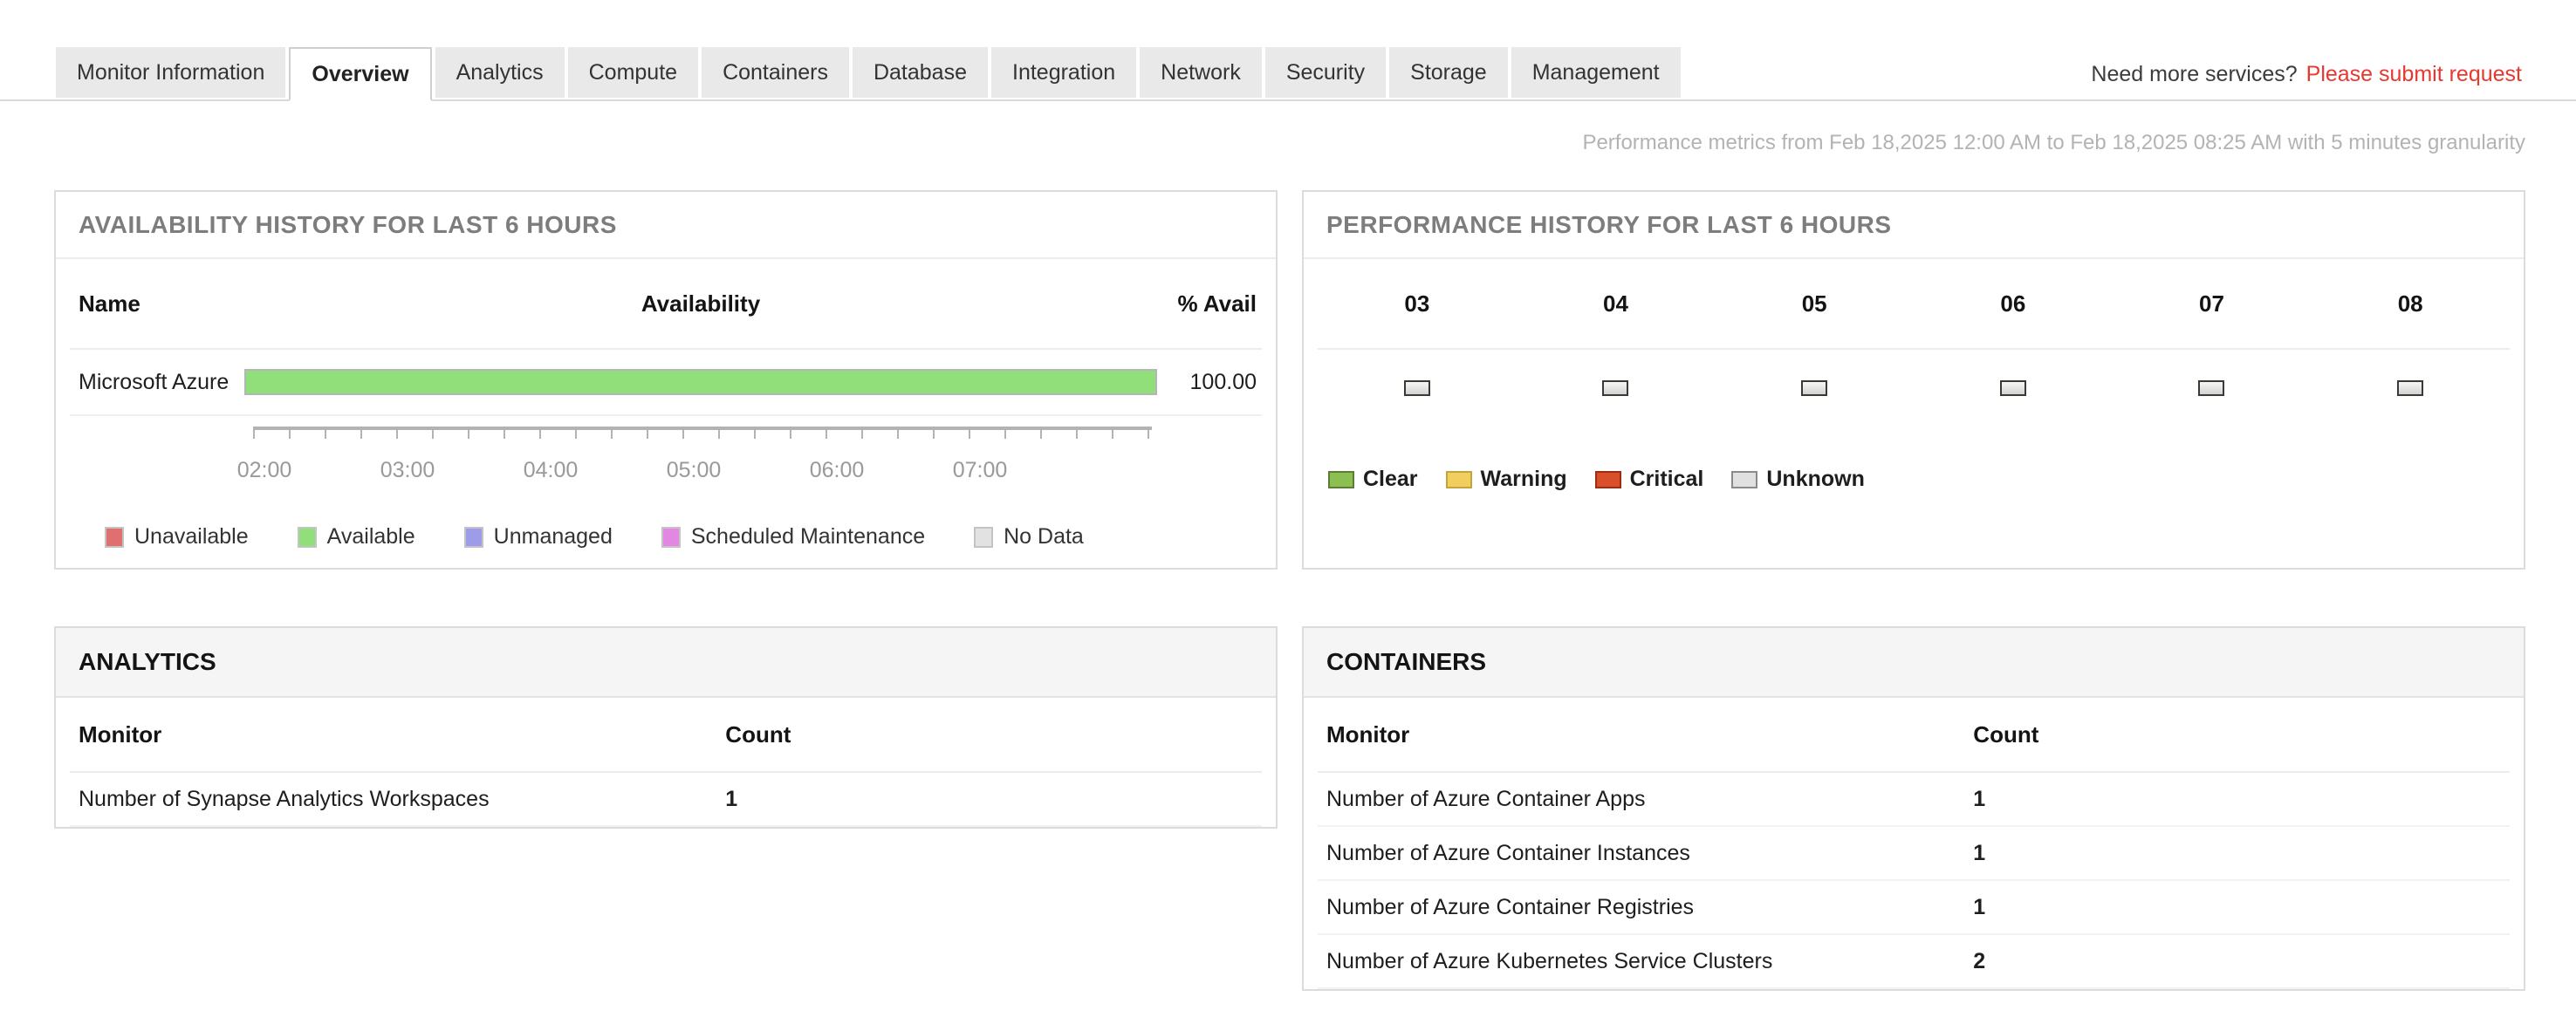 The image size is (2576, 1031). I want to click on warning-swatch-icon, so click(1459, 479).